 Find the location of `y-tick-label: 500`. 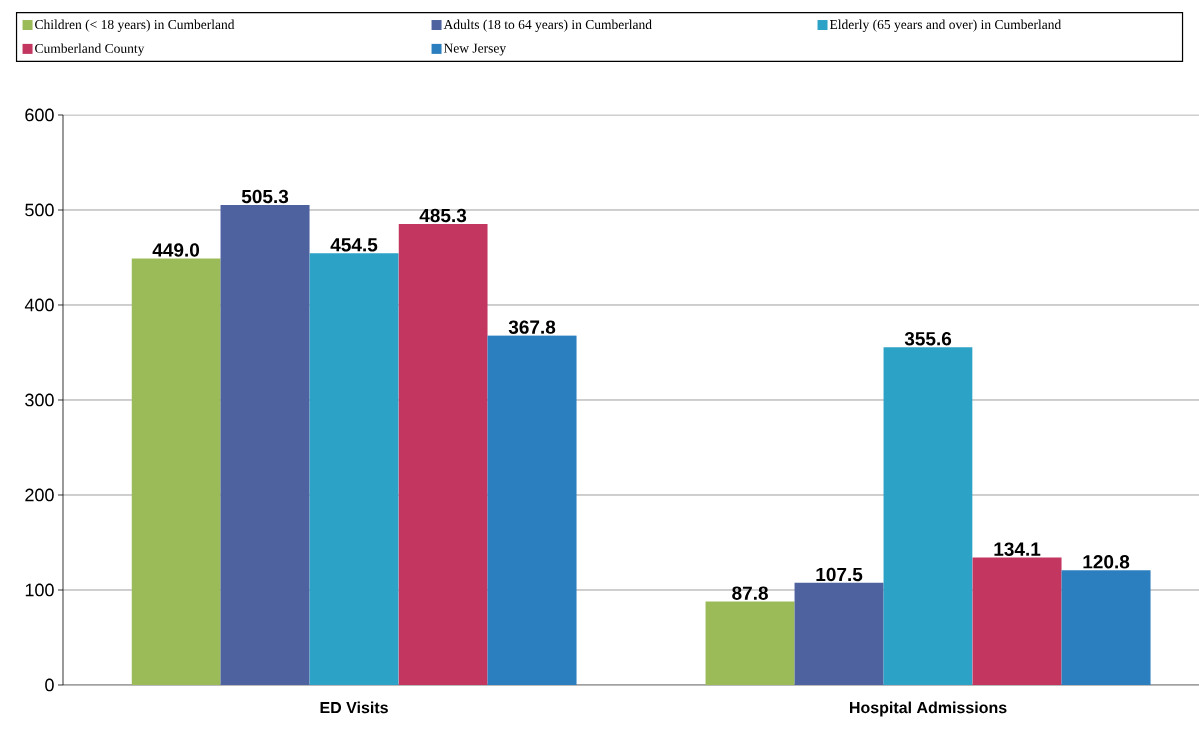

y-tick-label: 500 is located at coordinates (39, 210).